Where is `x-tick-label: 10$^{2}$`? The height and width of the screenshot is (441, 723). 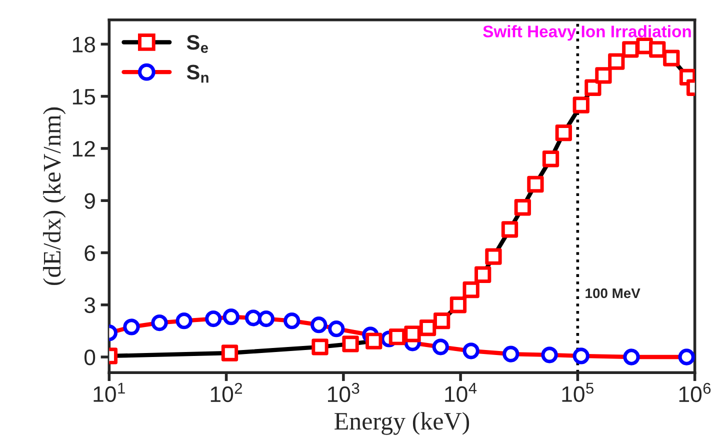
x-tick-label: 10$^{2}$ is located at coordinates (226, 392).